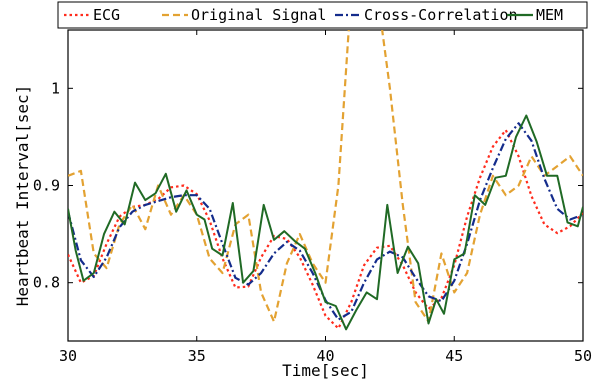 This screenshot has height=381, width=598. I want to click on legend-box, so click(322, 15).